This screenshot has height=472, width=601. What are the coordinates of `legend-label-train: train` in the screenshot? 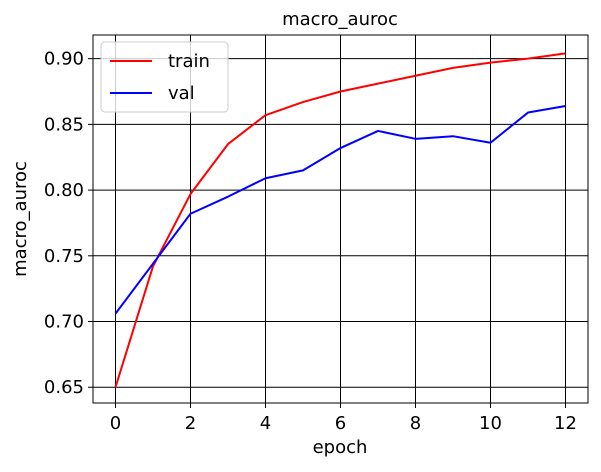 It's located at (189, 61).